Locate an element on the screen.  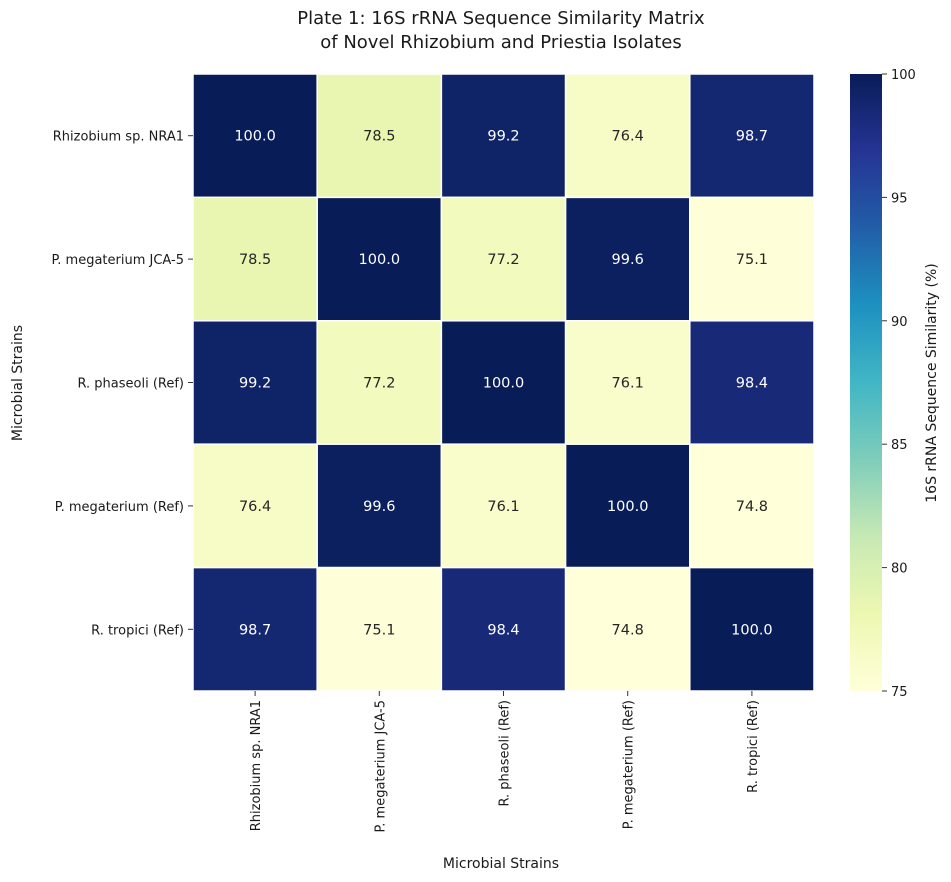
y-tick-label: R. tropici (Ref) is located at coordinates (137, 630).